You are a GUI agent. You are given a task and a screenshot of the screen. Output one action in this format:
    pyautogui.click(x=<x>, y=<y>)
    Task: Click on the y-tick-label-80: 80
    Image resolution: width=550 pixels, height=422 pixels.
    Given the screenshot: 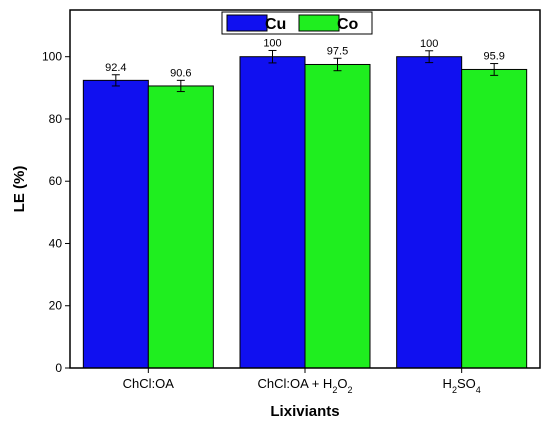 What is the action you would take?
    pyautogui.click(x=56, y=119)
    